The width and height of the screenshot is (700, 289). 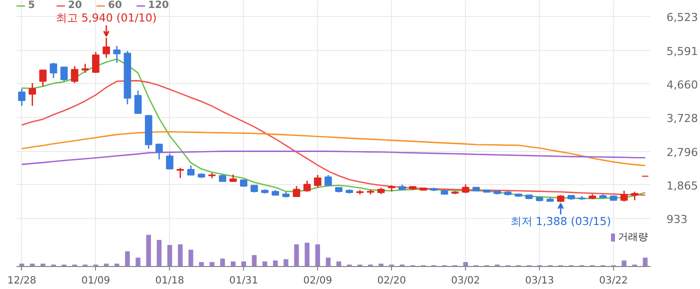 What do you see at coordinates (95, 281) in the screenshot?
I see `x-tick-label: 01/09` at bounding box center [95, 281].